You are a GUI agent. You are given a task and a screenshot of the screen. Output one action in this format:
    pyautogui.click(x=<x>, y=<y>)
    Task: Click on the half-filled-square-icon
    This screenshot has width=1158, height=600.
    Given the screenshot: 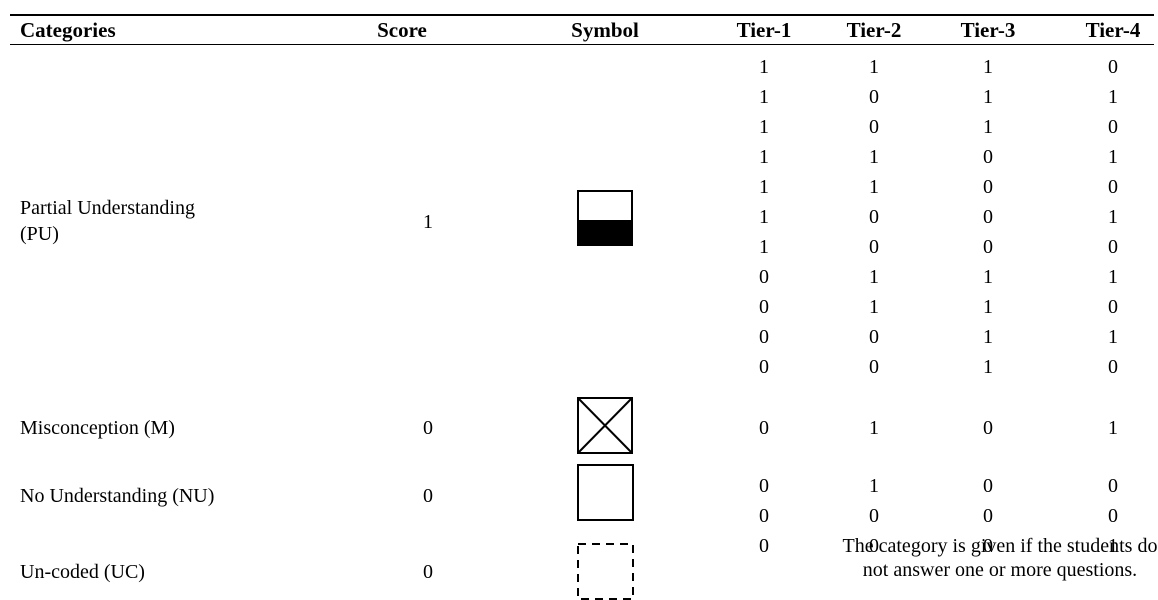 What is the action you would take?
    pyautogui.click(x=605, y=218)
    